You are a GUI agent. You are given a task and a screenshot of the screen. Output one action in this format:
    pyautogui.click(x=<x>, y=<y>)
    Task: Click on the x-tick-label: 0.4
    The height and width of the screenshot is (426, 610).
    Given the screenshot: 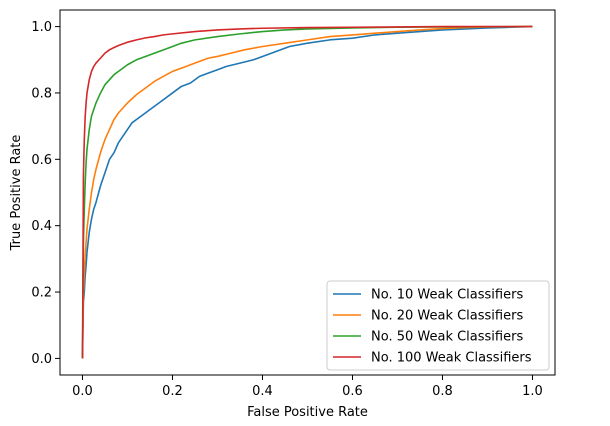 What is the action you would take?
    pyautogui.click(x=262, y=391)
    